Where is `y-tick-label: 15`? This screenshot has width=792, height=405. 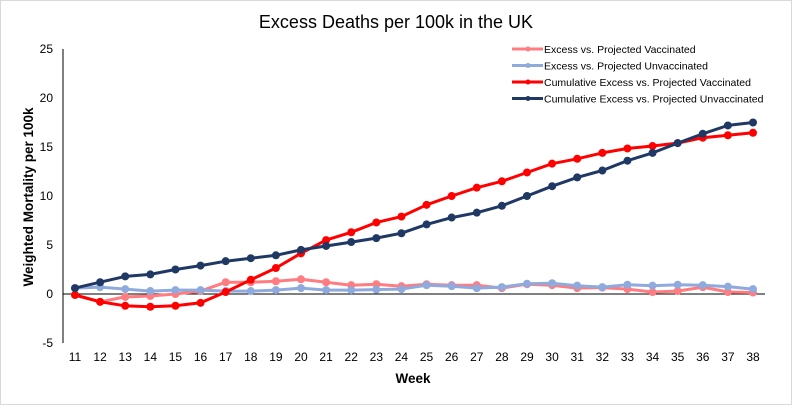
y-tick-label: 15 is located at coordinates (47, 147).